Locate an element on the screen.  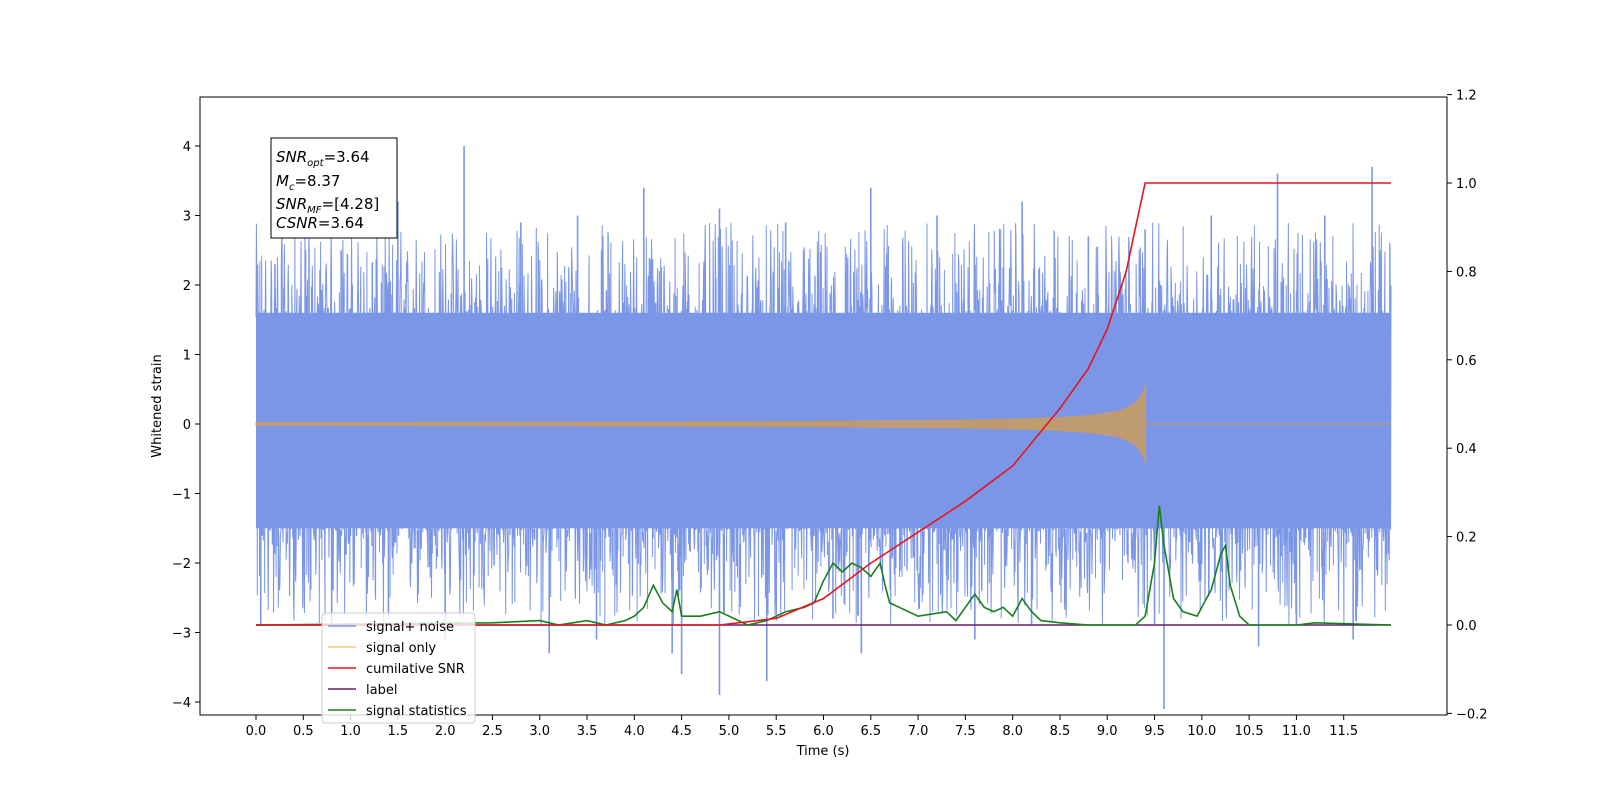
legend-entry-cumulative-snr: cumilative SNR is located at coordinates (396, 669).